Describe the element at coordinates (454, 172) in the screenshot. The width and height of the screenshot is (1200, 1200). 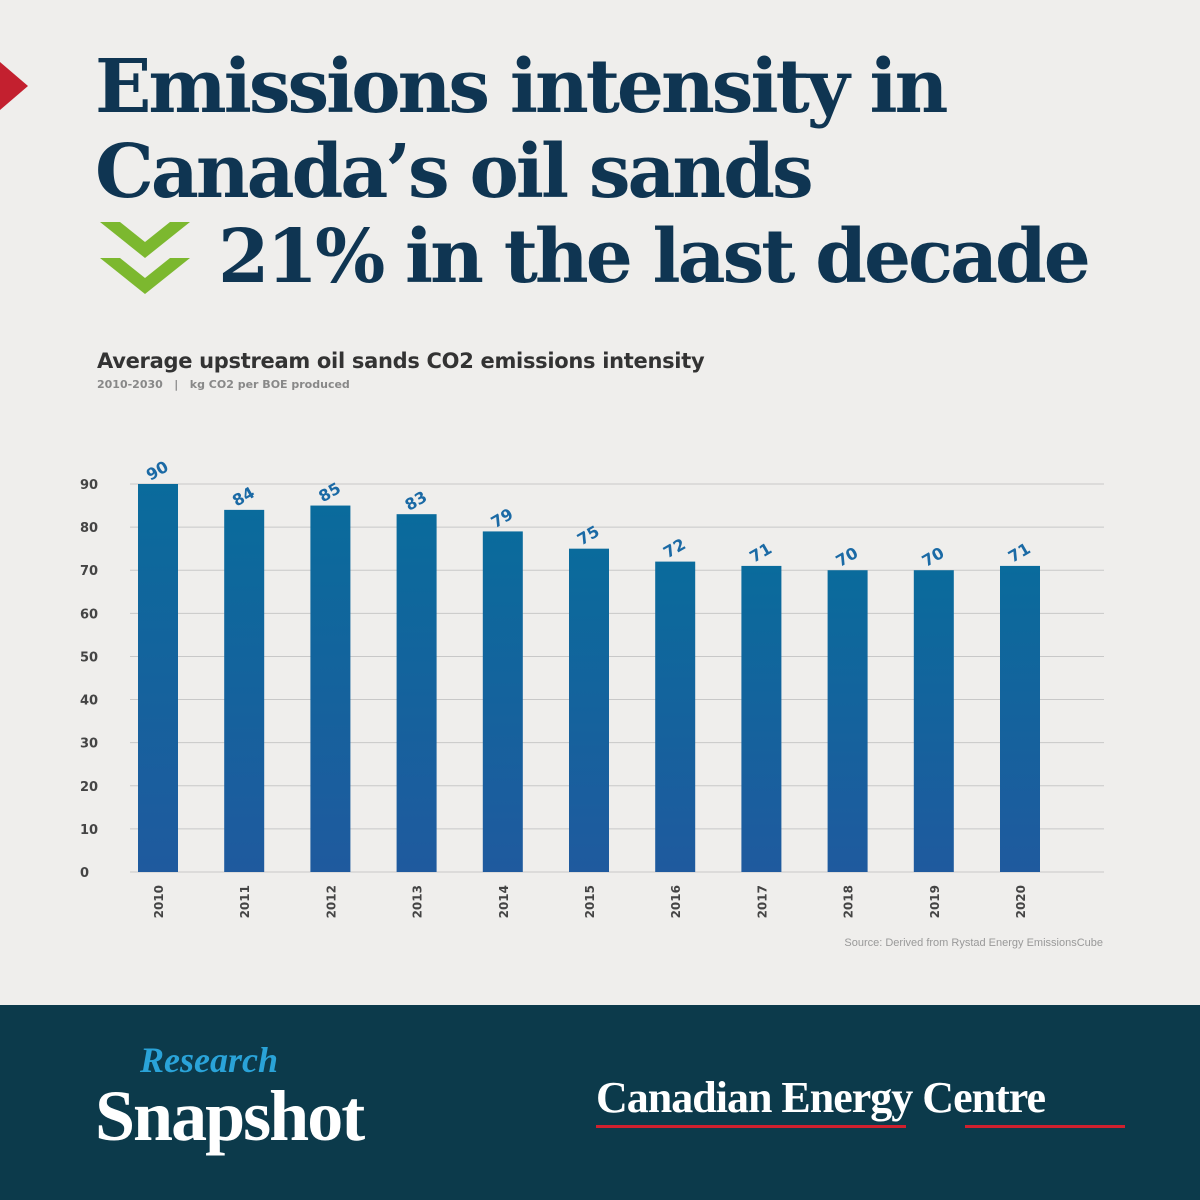
I see `headline-line2: Canada’s oil sands` at that location.